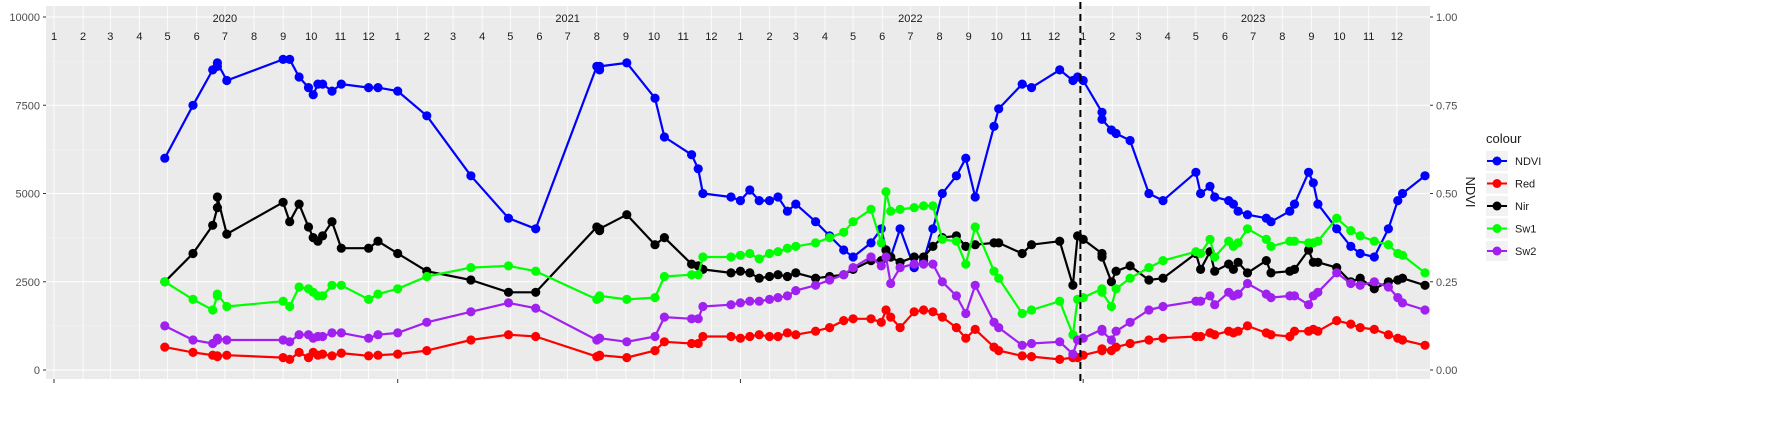  I want to click on legend-item-ndvi: NDVI, so click(1513, 161).